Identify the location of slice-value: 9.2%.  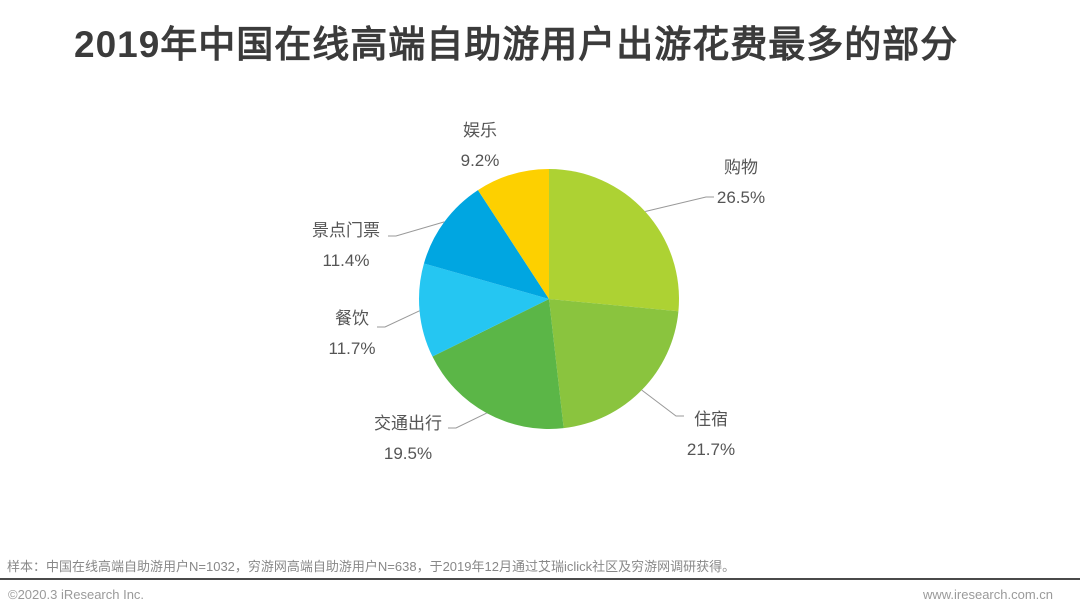
(480, 160).